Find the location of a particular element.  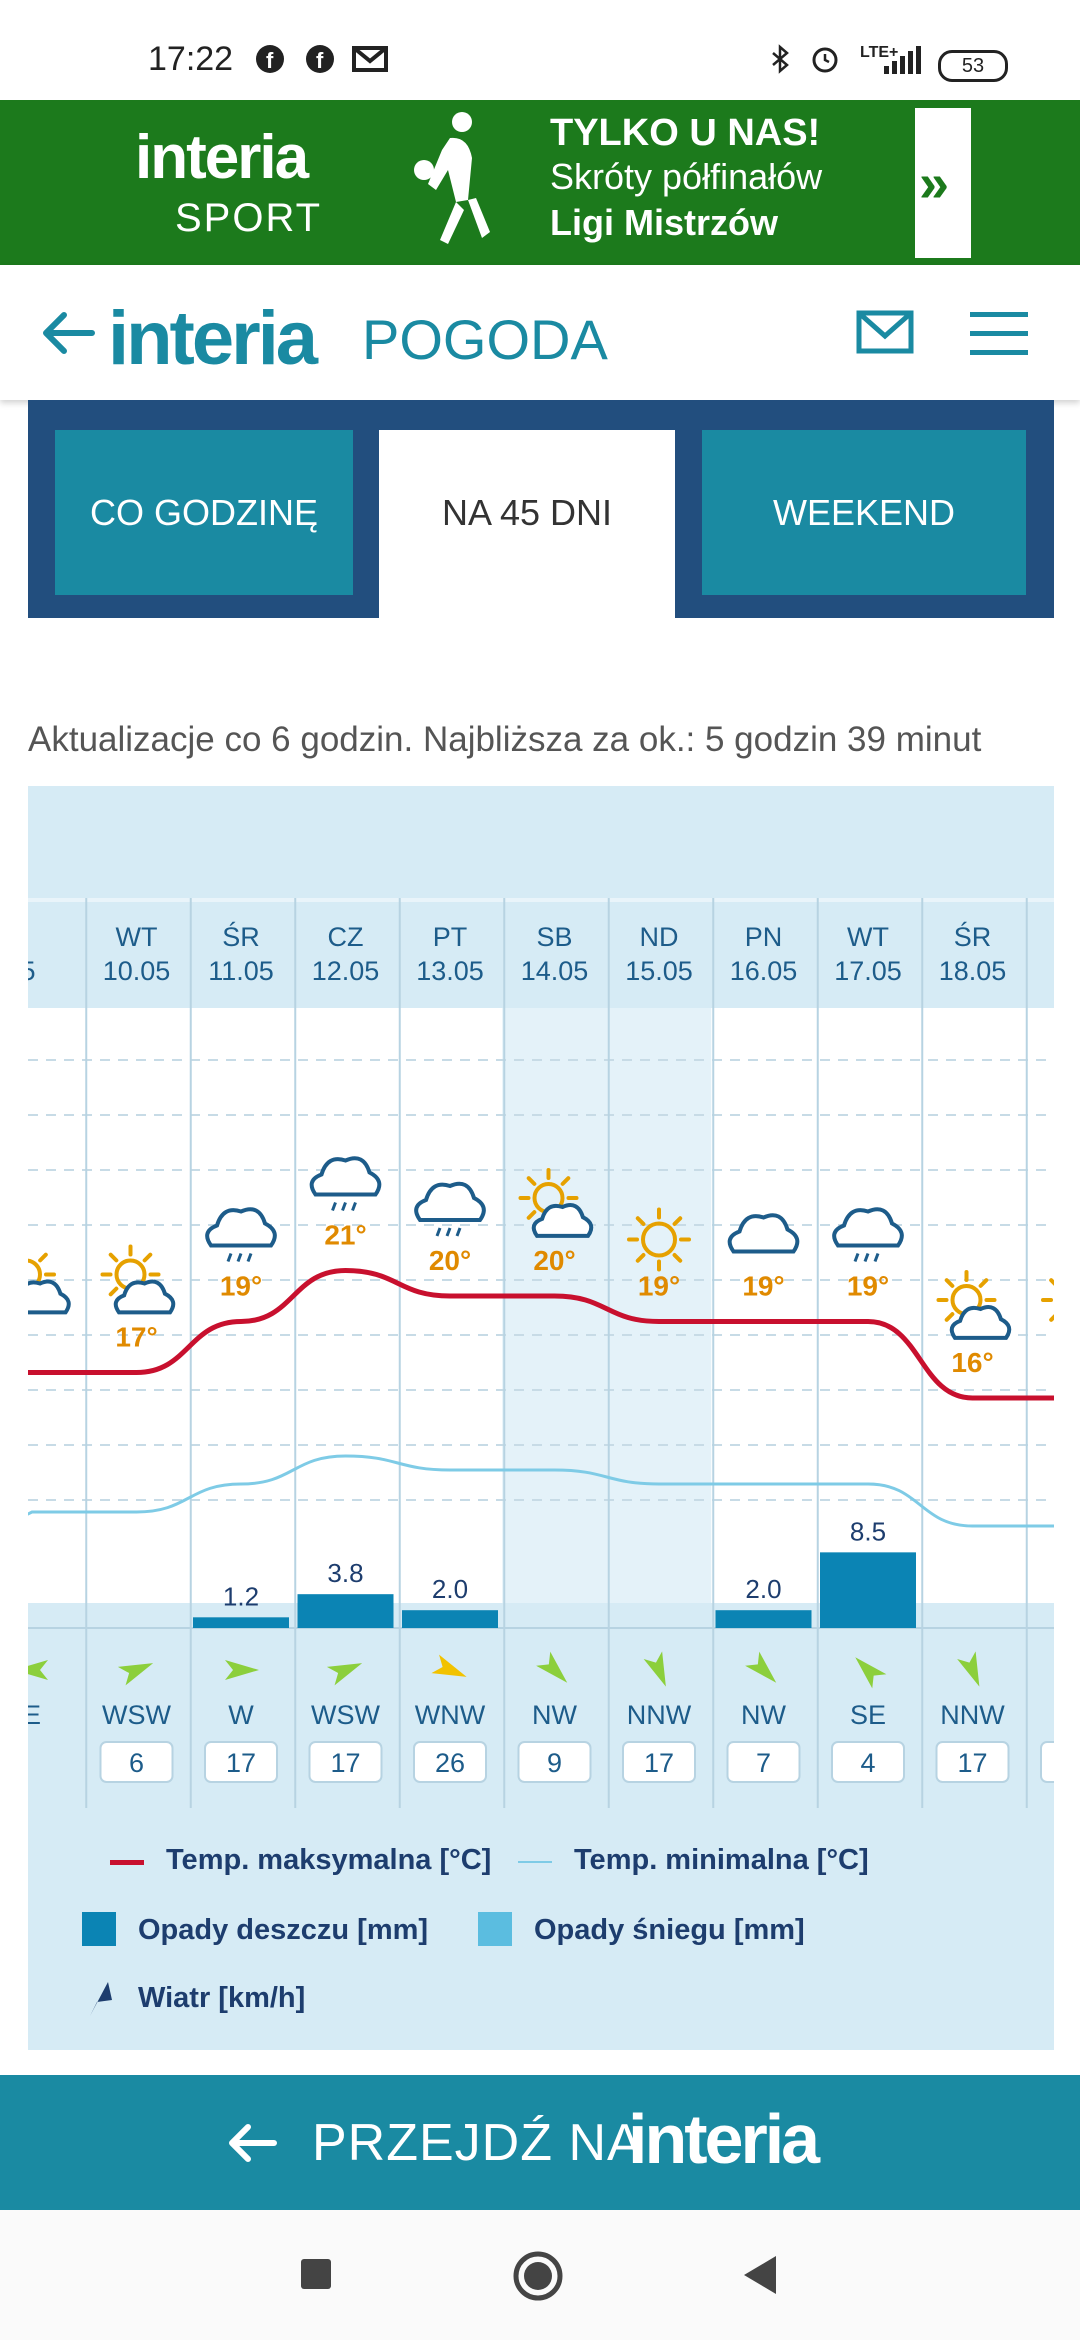

wind-direction: WSW is located at coordinates (345, 1715).